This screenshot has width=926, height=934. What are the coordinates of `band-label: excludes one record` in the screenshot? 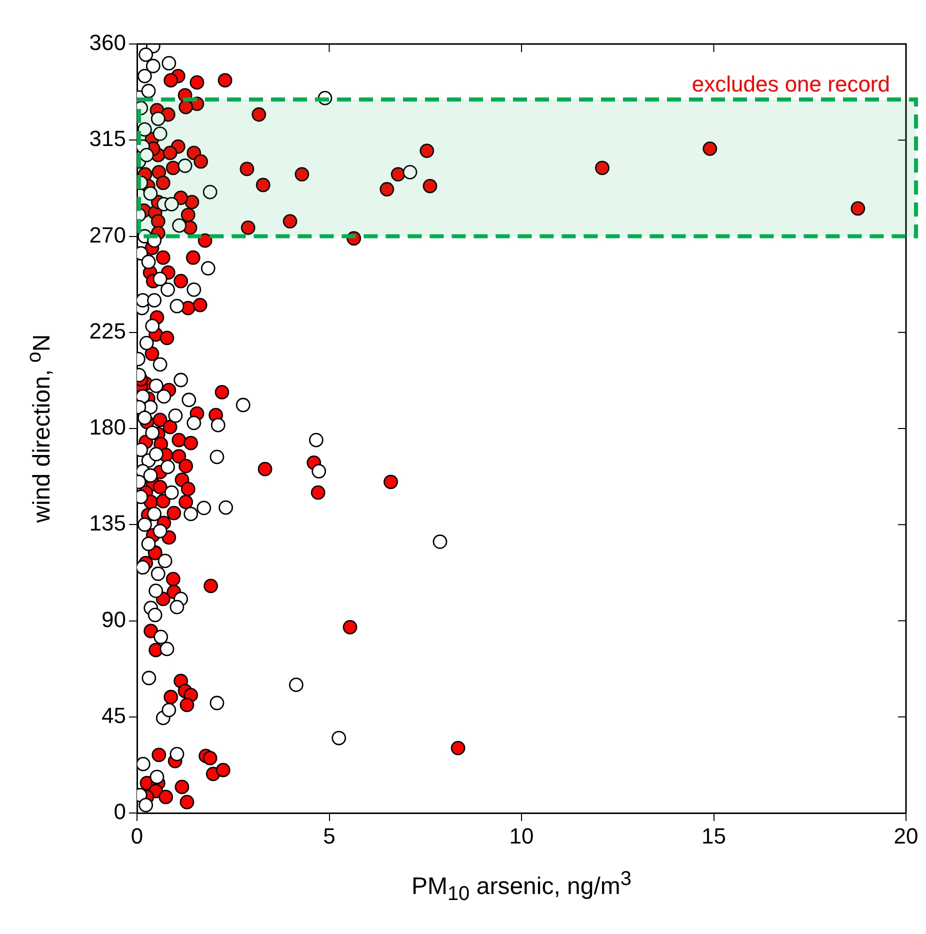 It's located at (791, 84).